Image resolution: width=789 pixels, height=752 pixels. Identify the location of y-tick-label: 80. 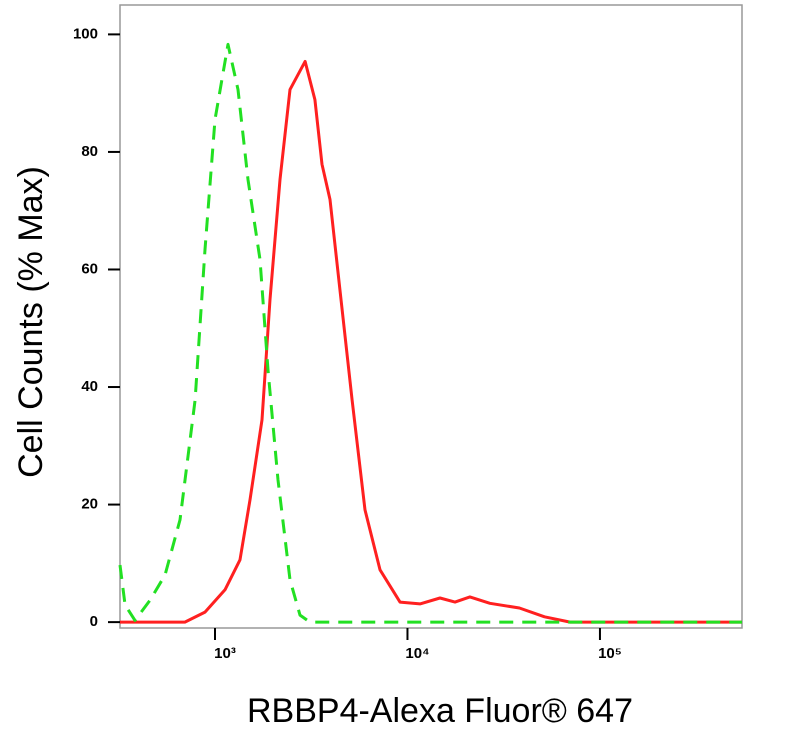
(89, 151).